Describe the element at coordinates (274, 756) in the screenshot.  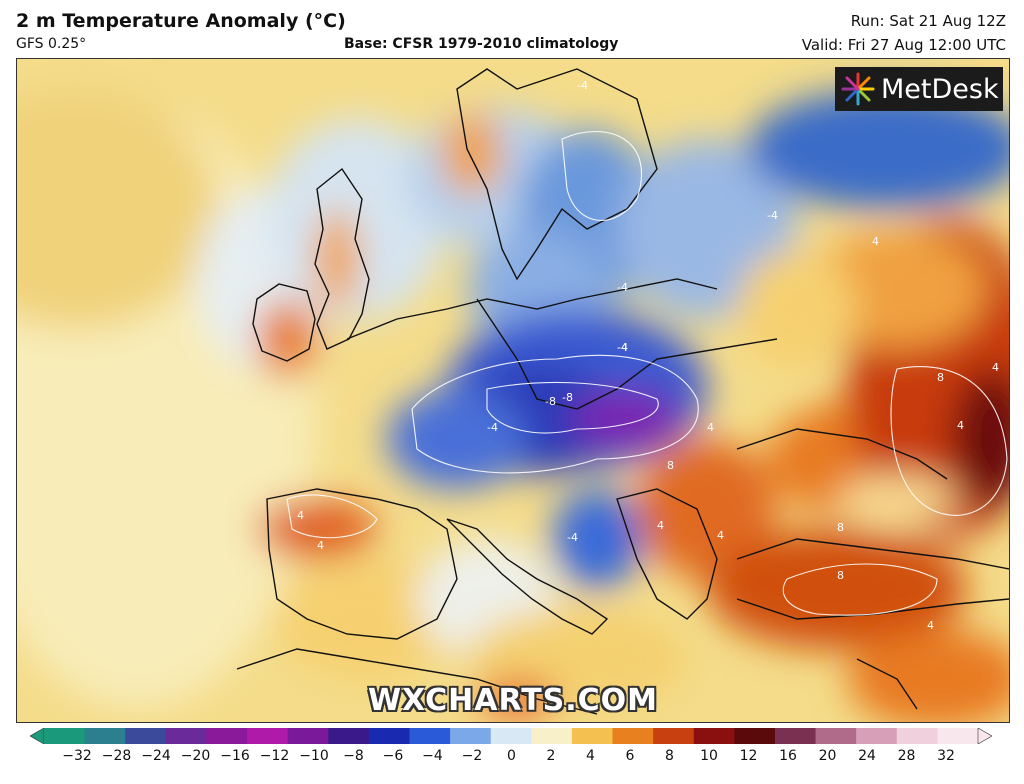
I see `colorbar-tick-label: −12` at that location.